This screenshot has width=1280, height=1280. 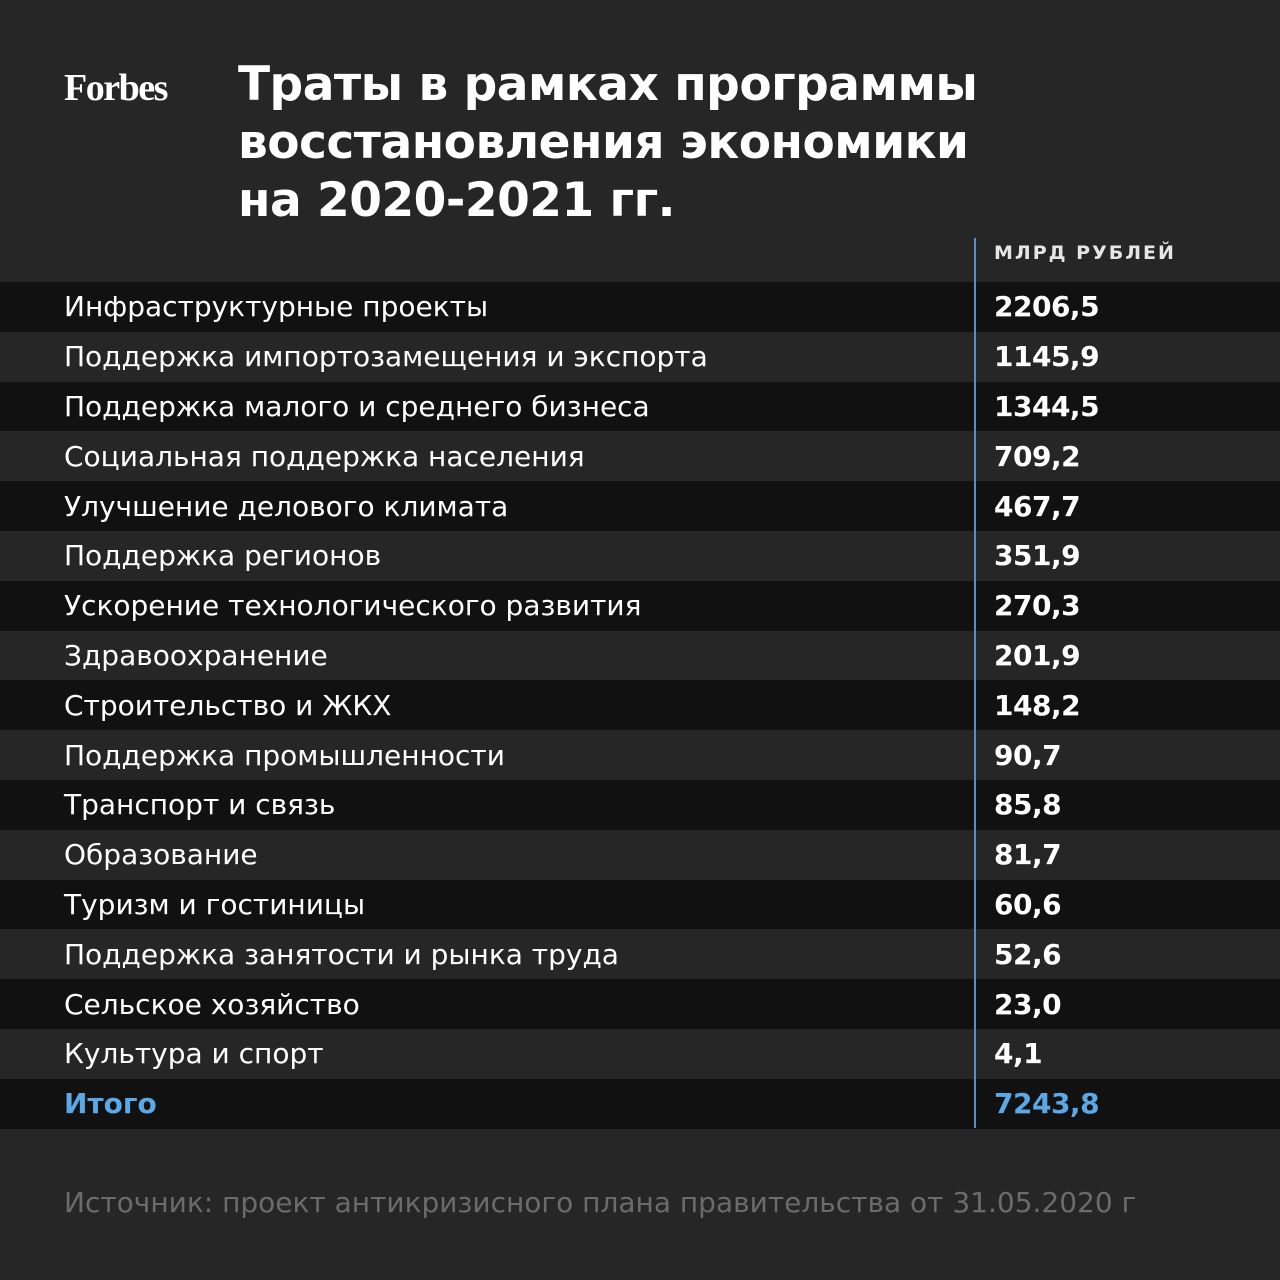 I want to click on row-label: Инфраструктурные проекты, so click(x=276, y=307).